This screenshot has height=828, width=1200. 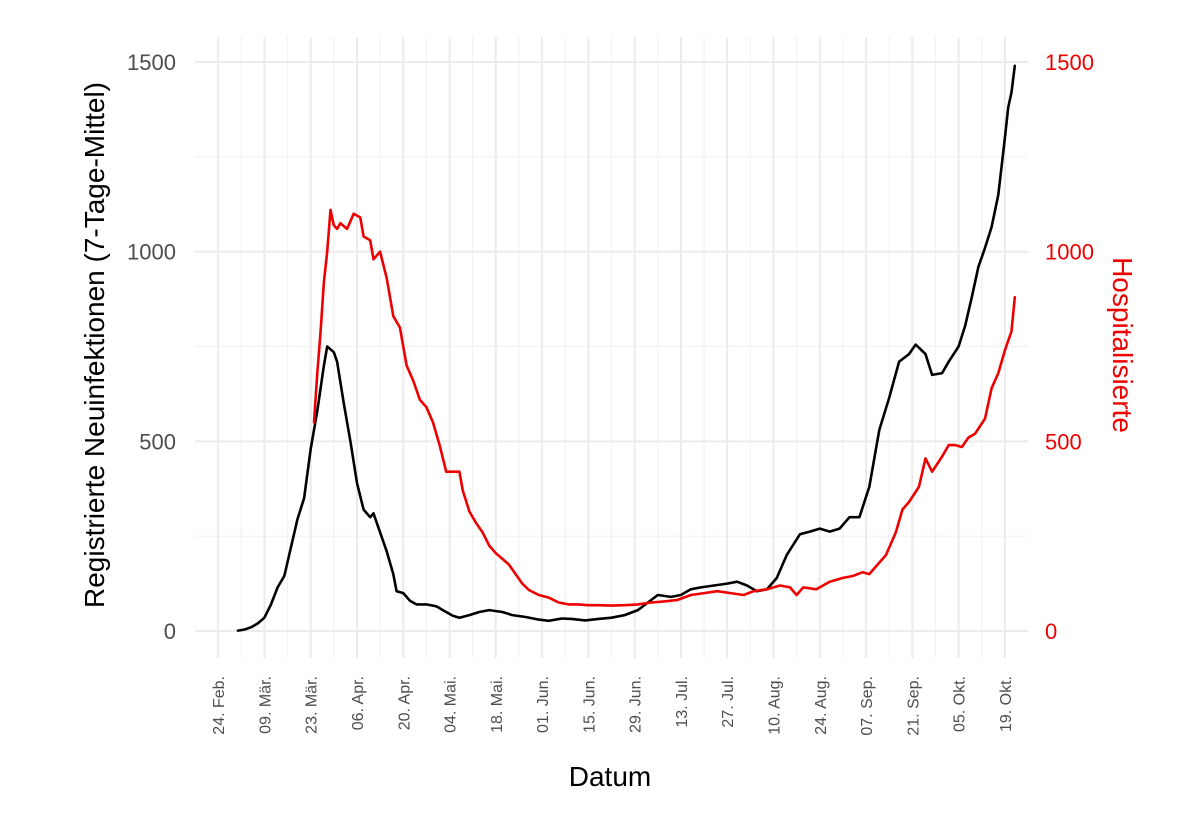 I want to click on y-tick-label-right: 1500, so click(x=1069, y=62).